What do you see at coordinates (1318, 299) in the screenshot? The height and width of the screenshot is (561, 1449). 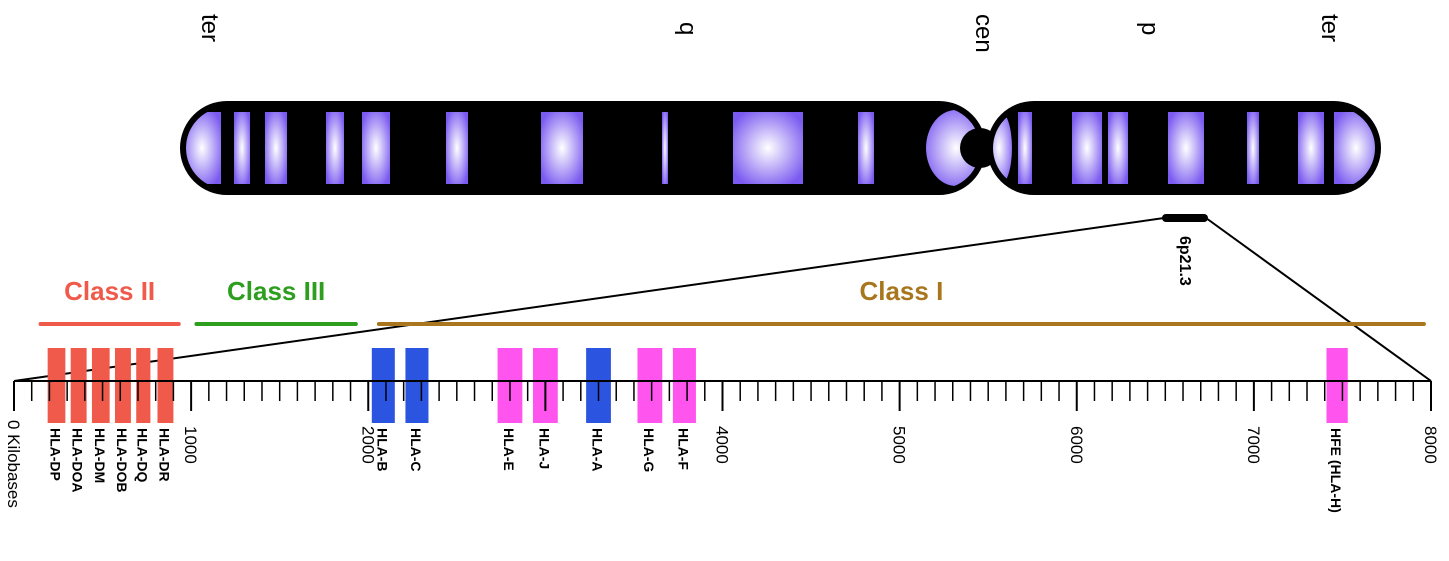 I see `zoom-line-right` at bounding box center [1318, 299].